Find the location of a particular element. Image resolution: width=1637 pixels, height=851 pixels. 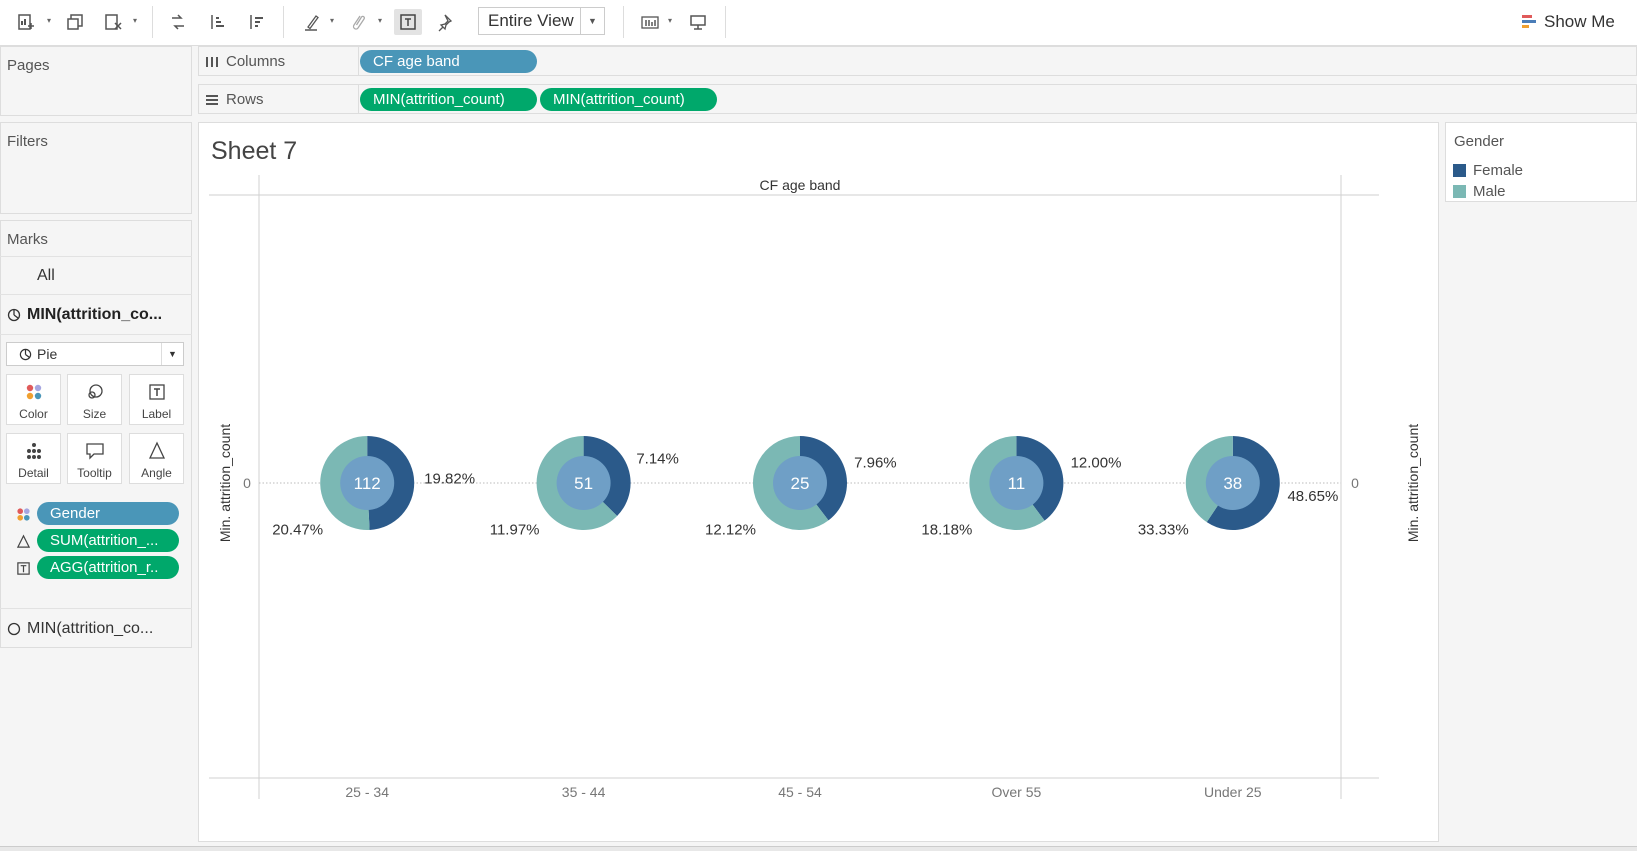

show-me-button: Show Me is located at coordinates (1568, 22).